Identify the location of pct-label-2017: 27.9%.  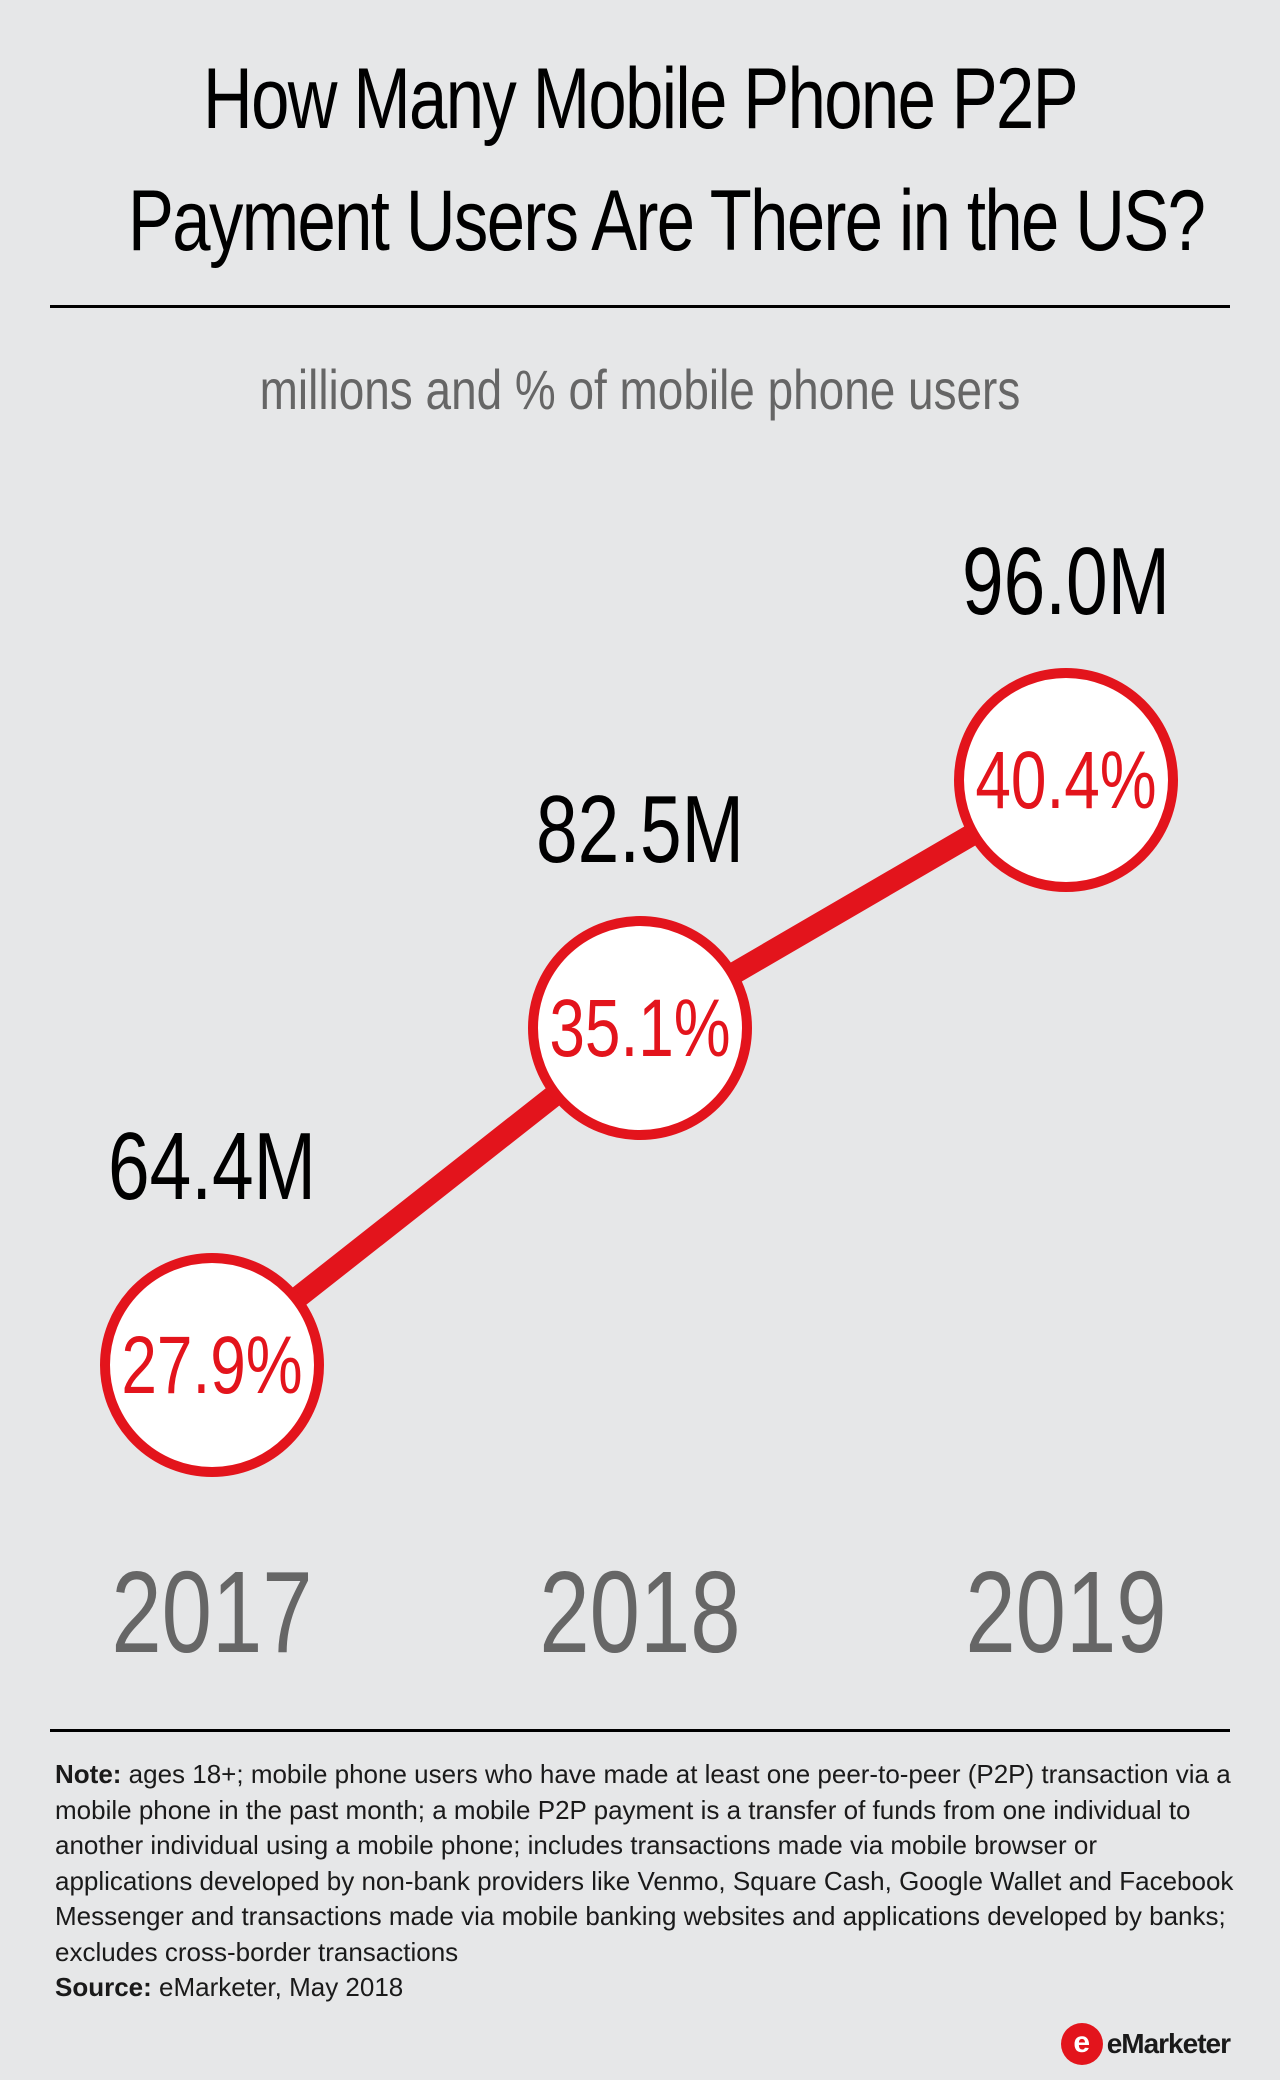
(211, 1364).